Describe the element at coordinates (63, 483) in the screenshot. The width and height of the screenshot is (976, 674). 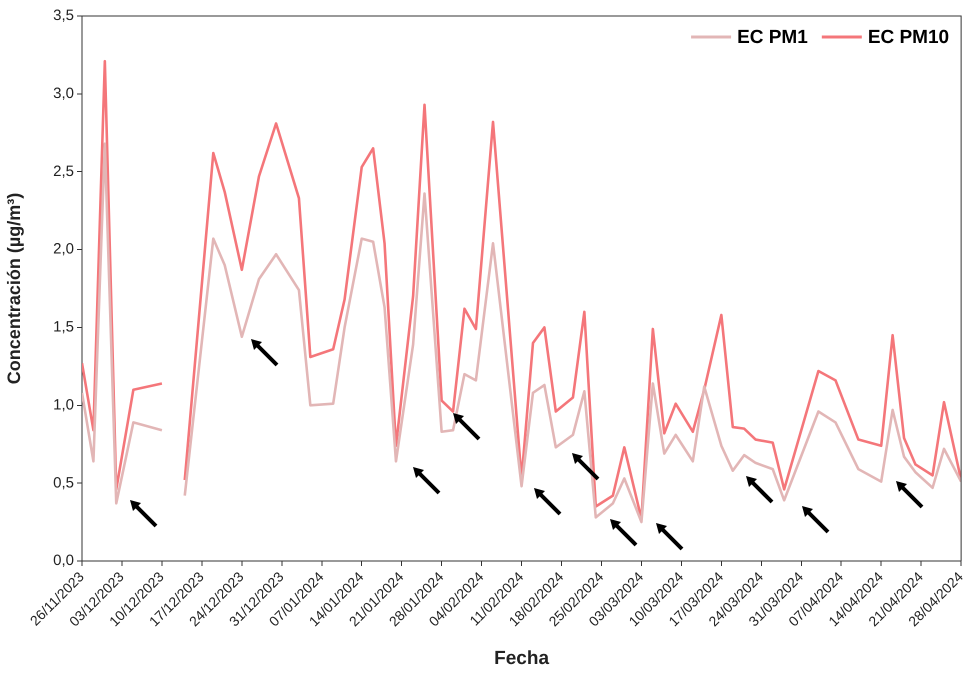
I see `y-tick-label: 0,5` at that location.